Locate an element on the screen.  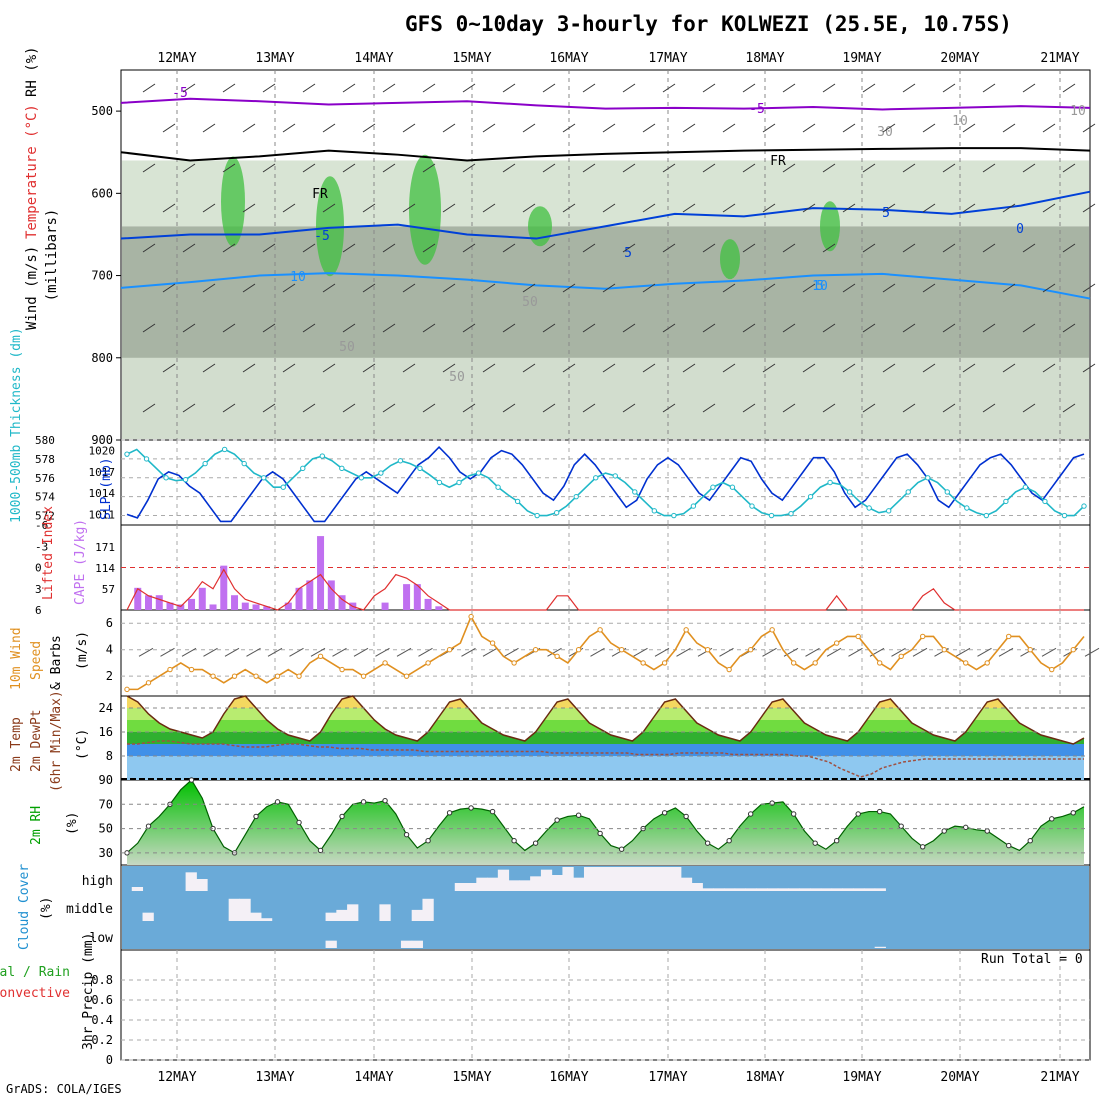
day-label-bottom: 17MAY is located at coordinates (667, 1077).